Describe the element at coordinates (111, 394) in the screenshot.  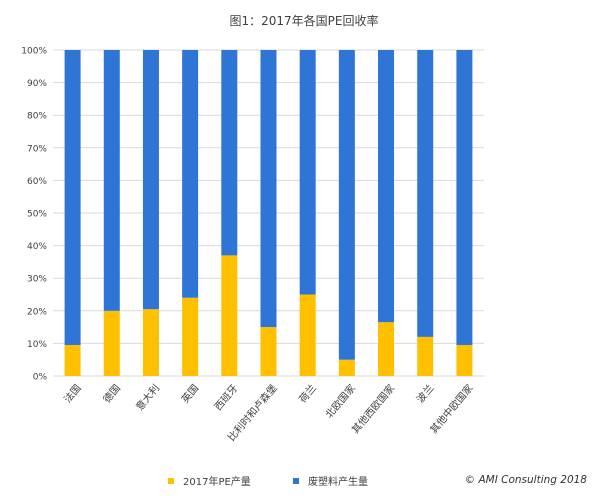
I see `x-tick-label: 德国` at that location.